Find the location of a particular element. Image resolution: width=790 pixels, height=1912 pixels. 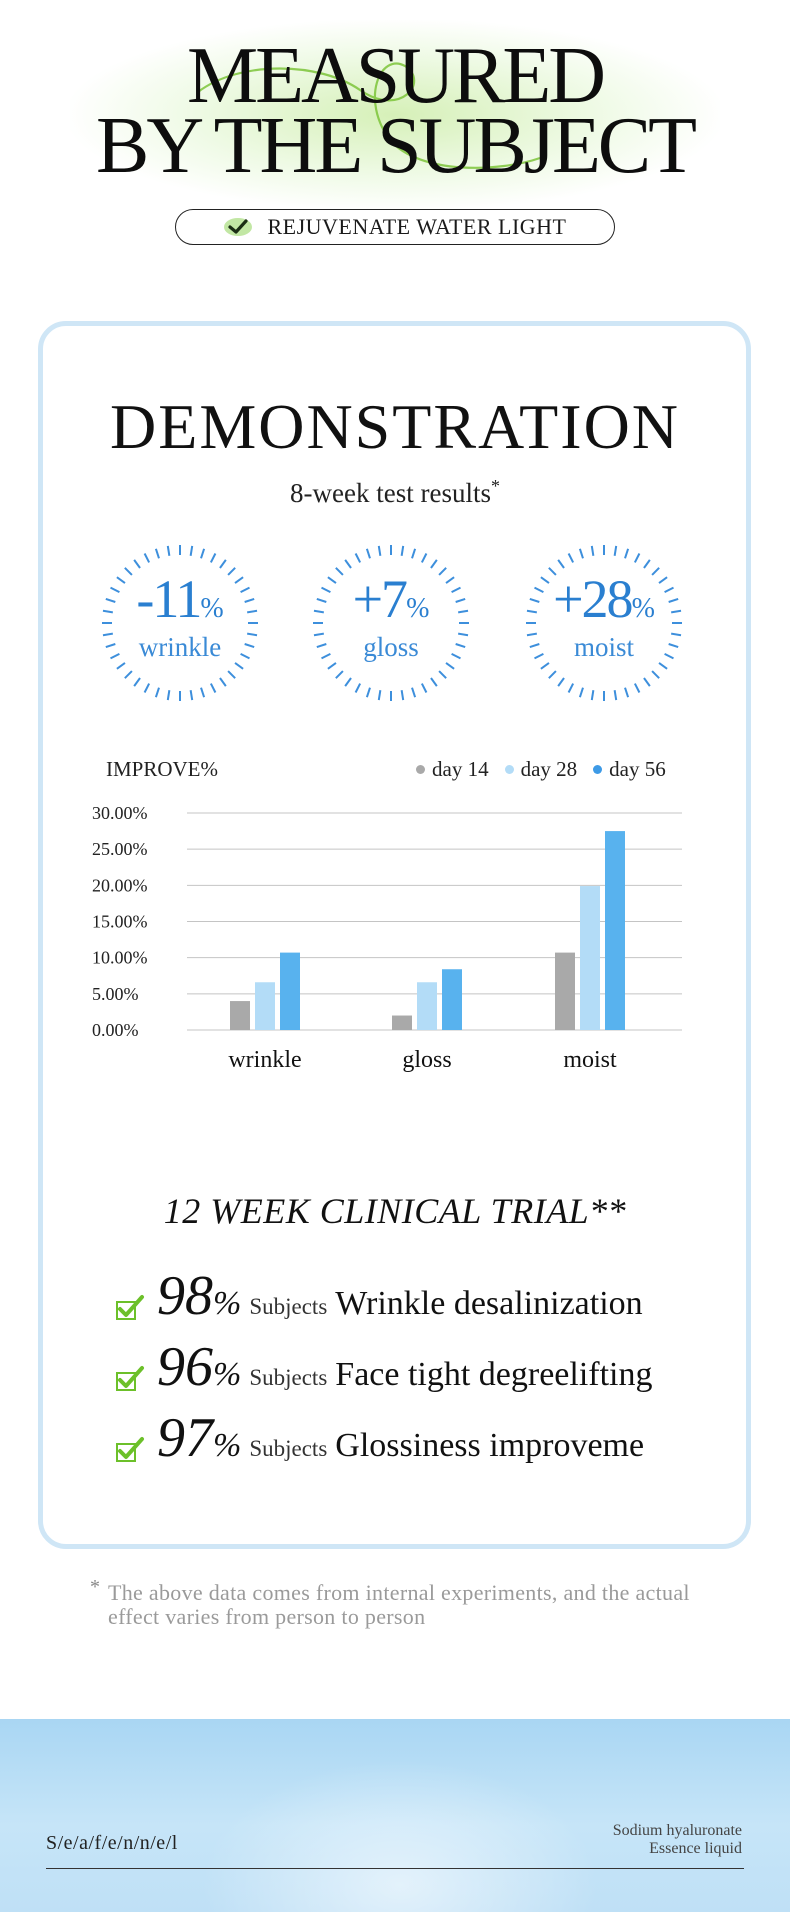

stat-number: 97 is located at coordinates (185, 1438).